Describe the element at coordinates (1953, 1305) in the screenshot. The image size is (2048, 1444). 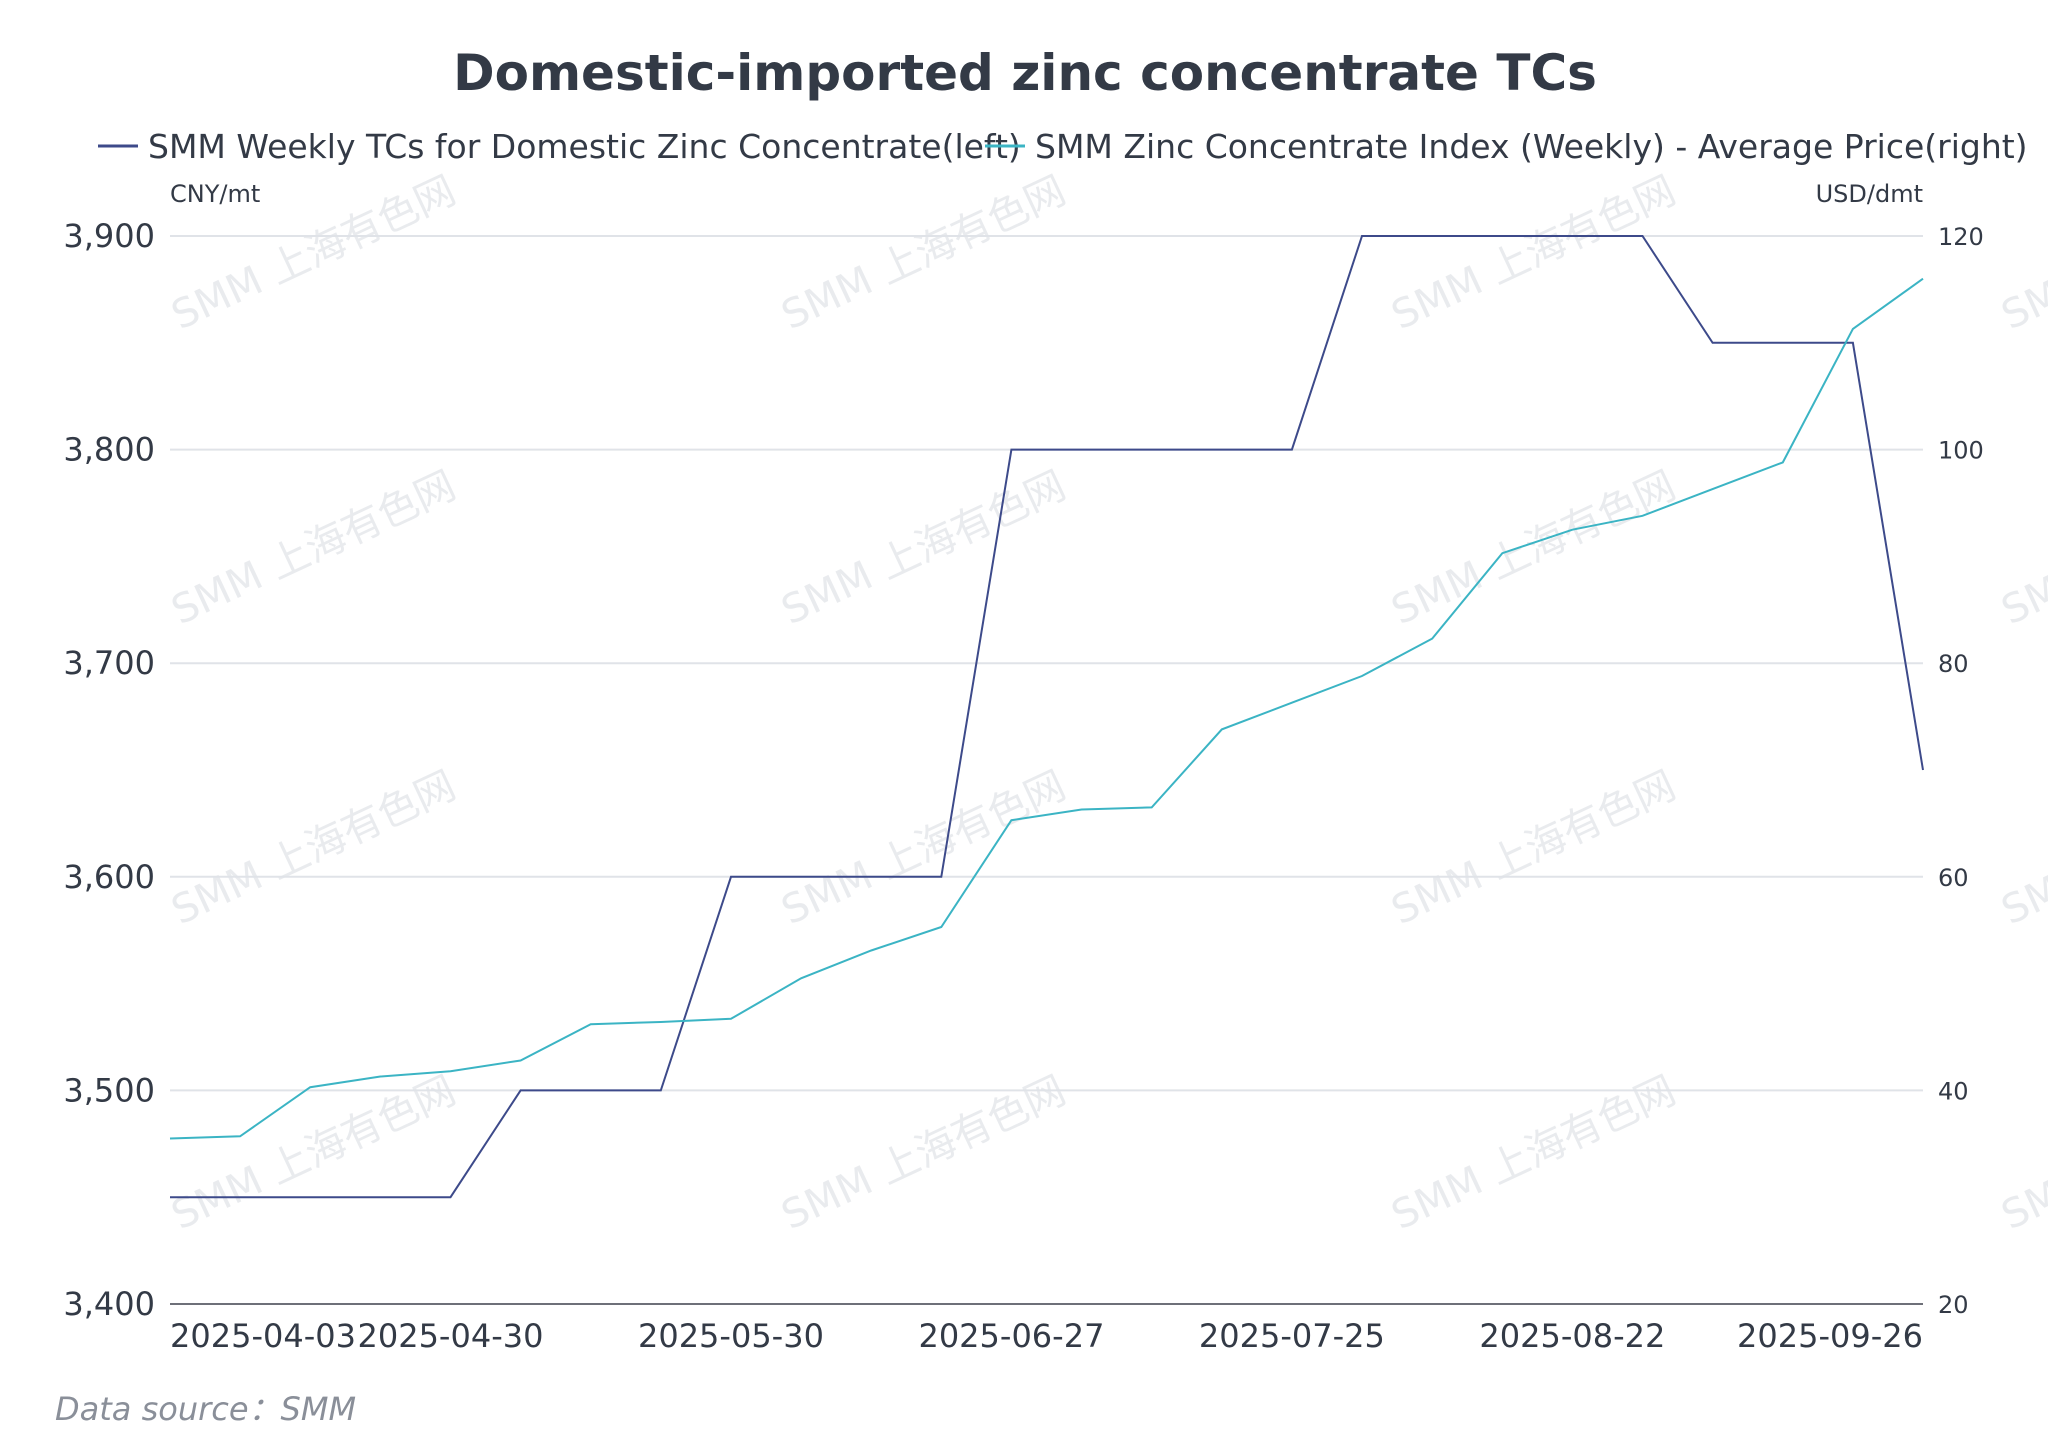
I see `right-tick-label: 20` at that location.